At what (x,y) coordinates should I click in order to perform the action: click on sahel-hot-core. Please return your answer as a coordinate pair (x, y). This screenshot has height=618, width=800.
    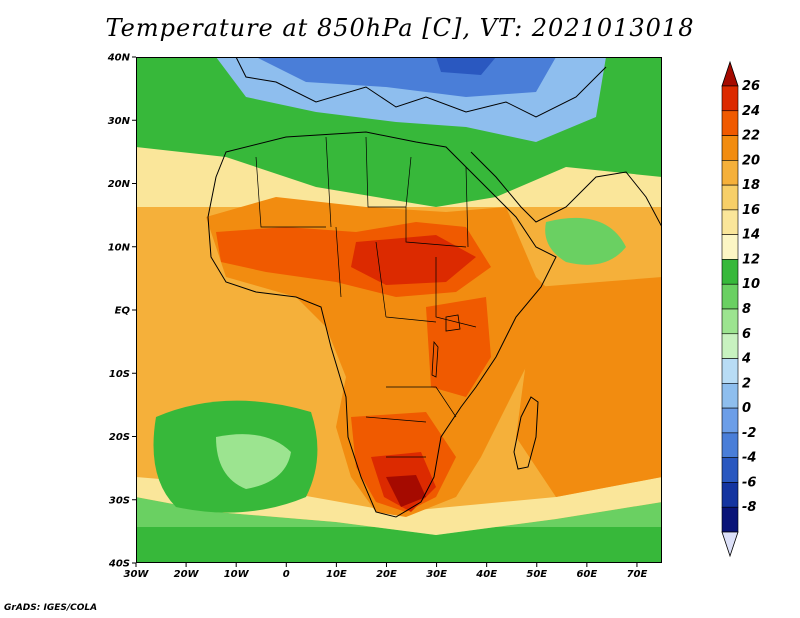
    Looking at the image, I should click on (413, 260).